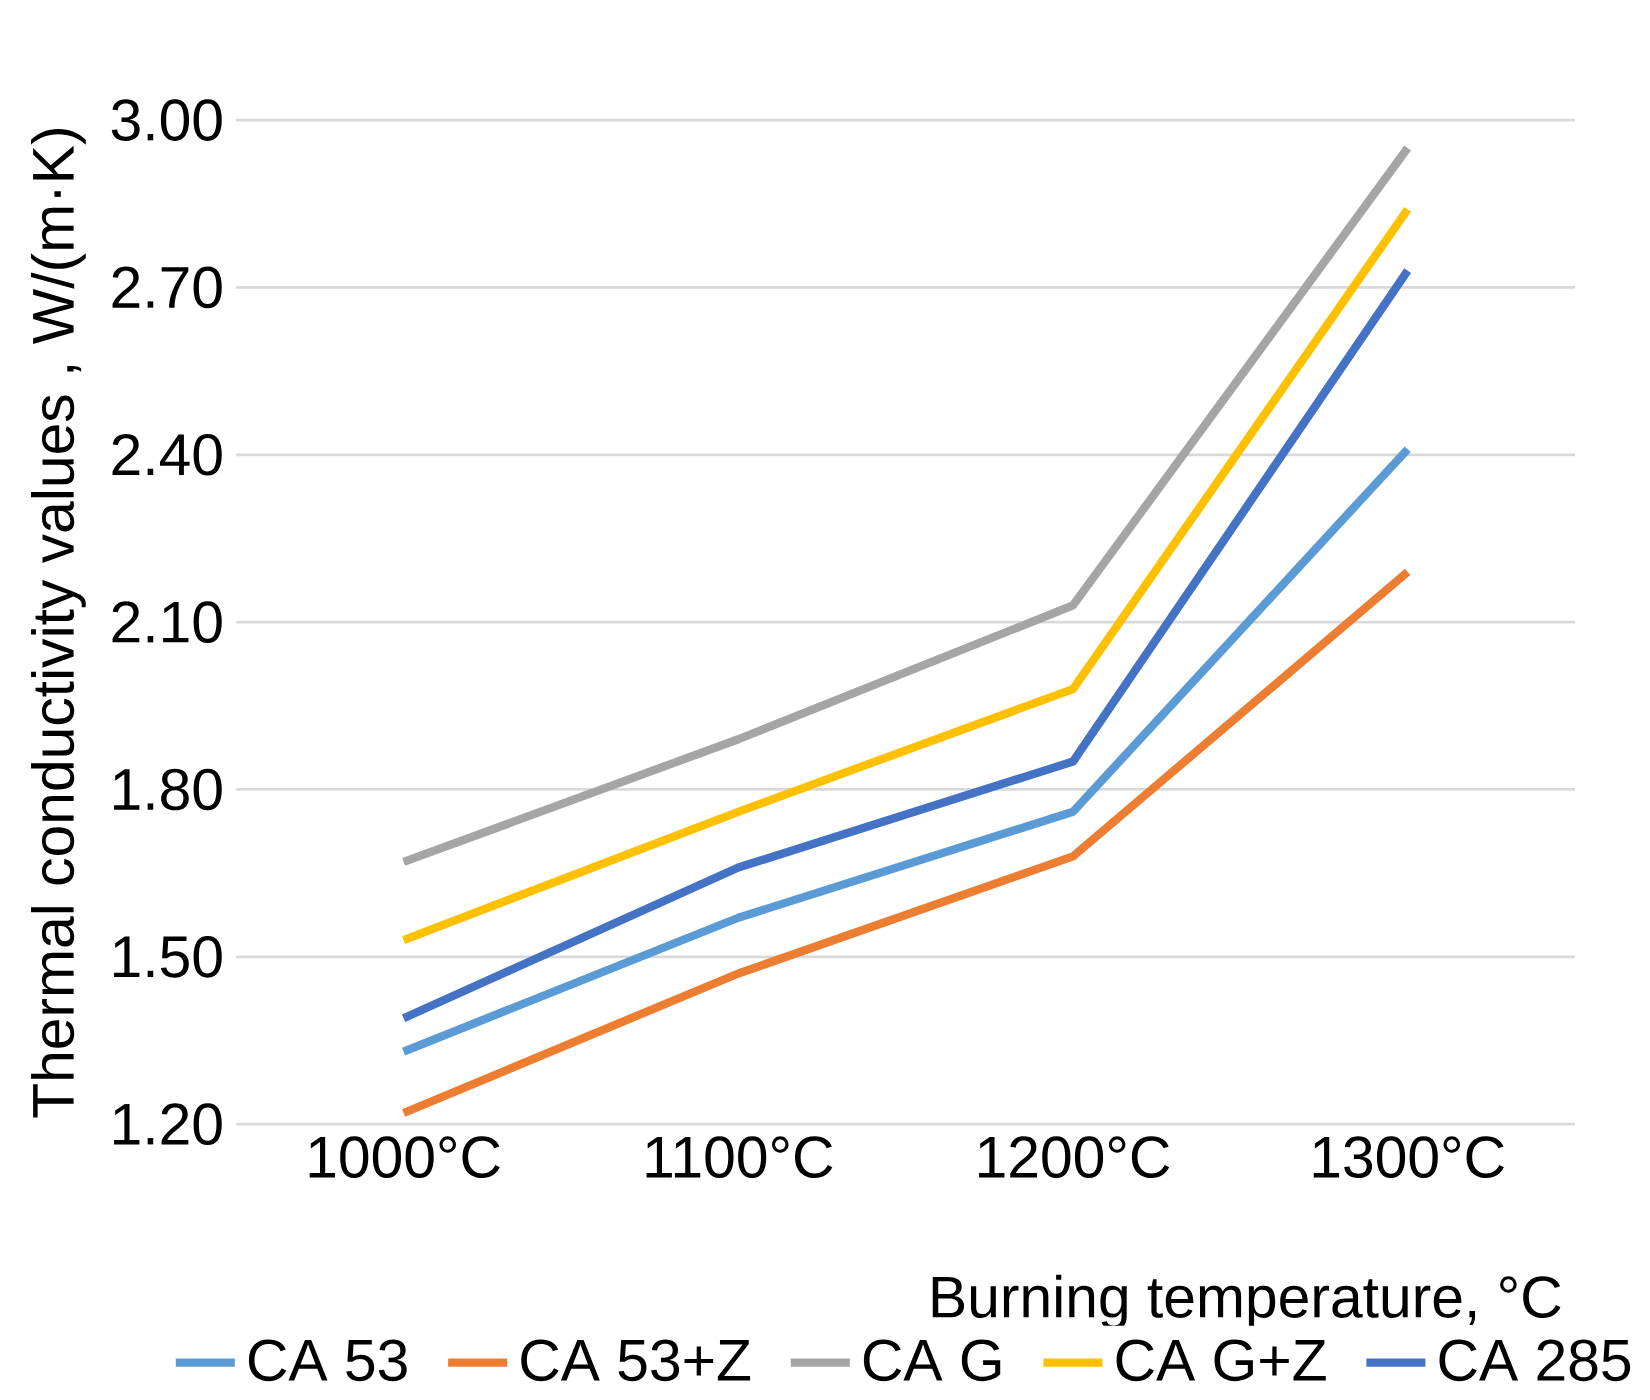  I want to click on legend-label: CA 285, so click(1535, 1360).